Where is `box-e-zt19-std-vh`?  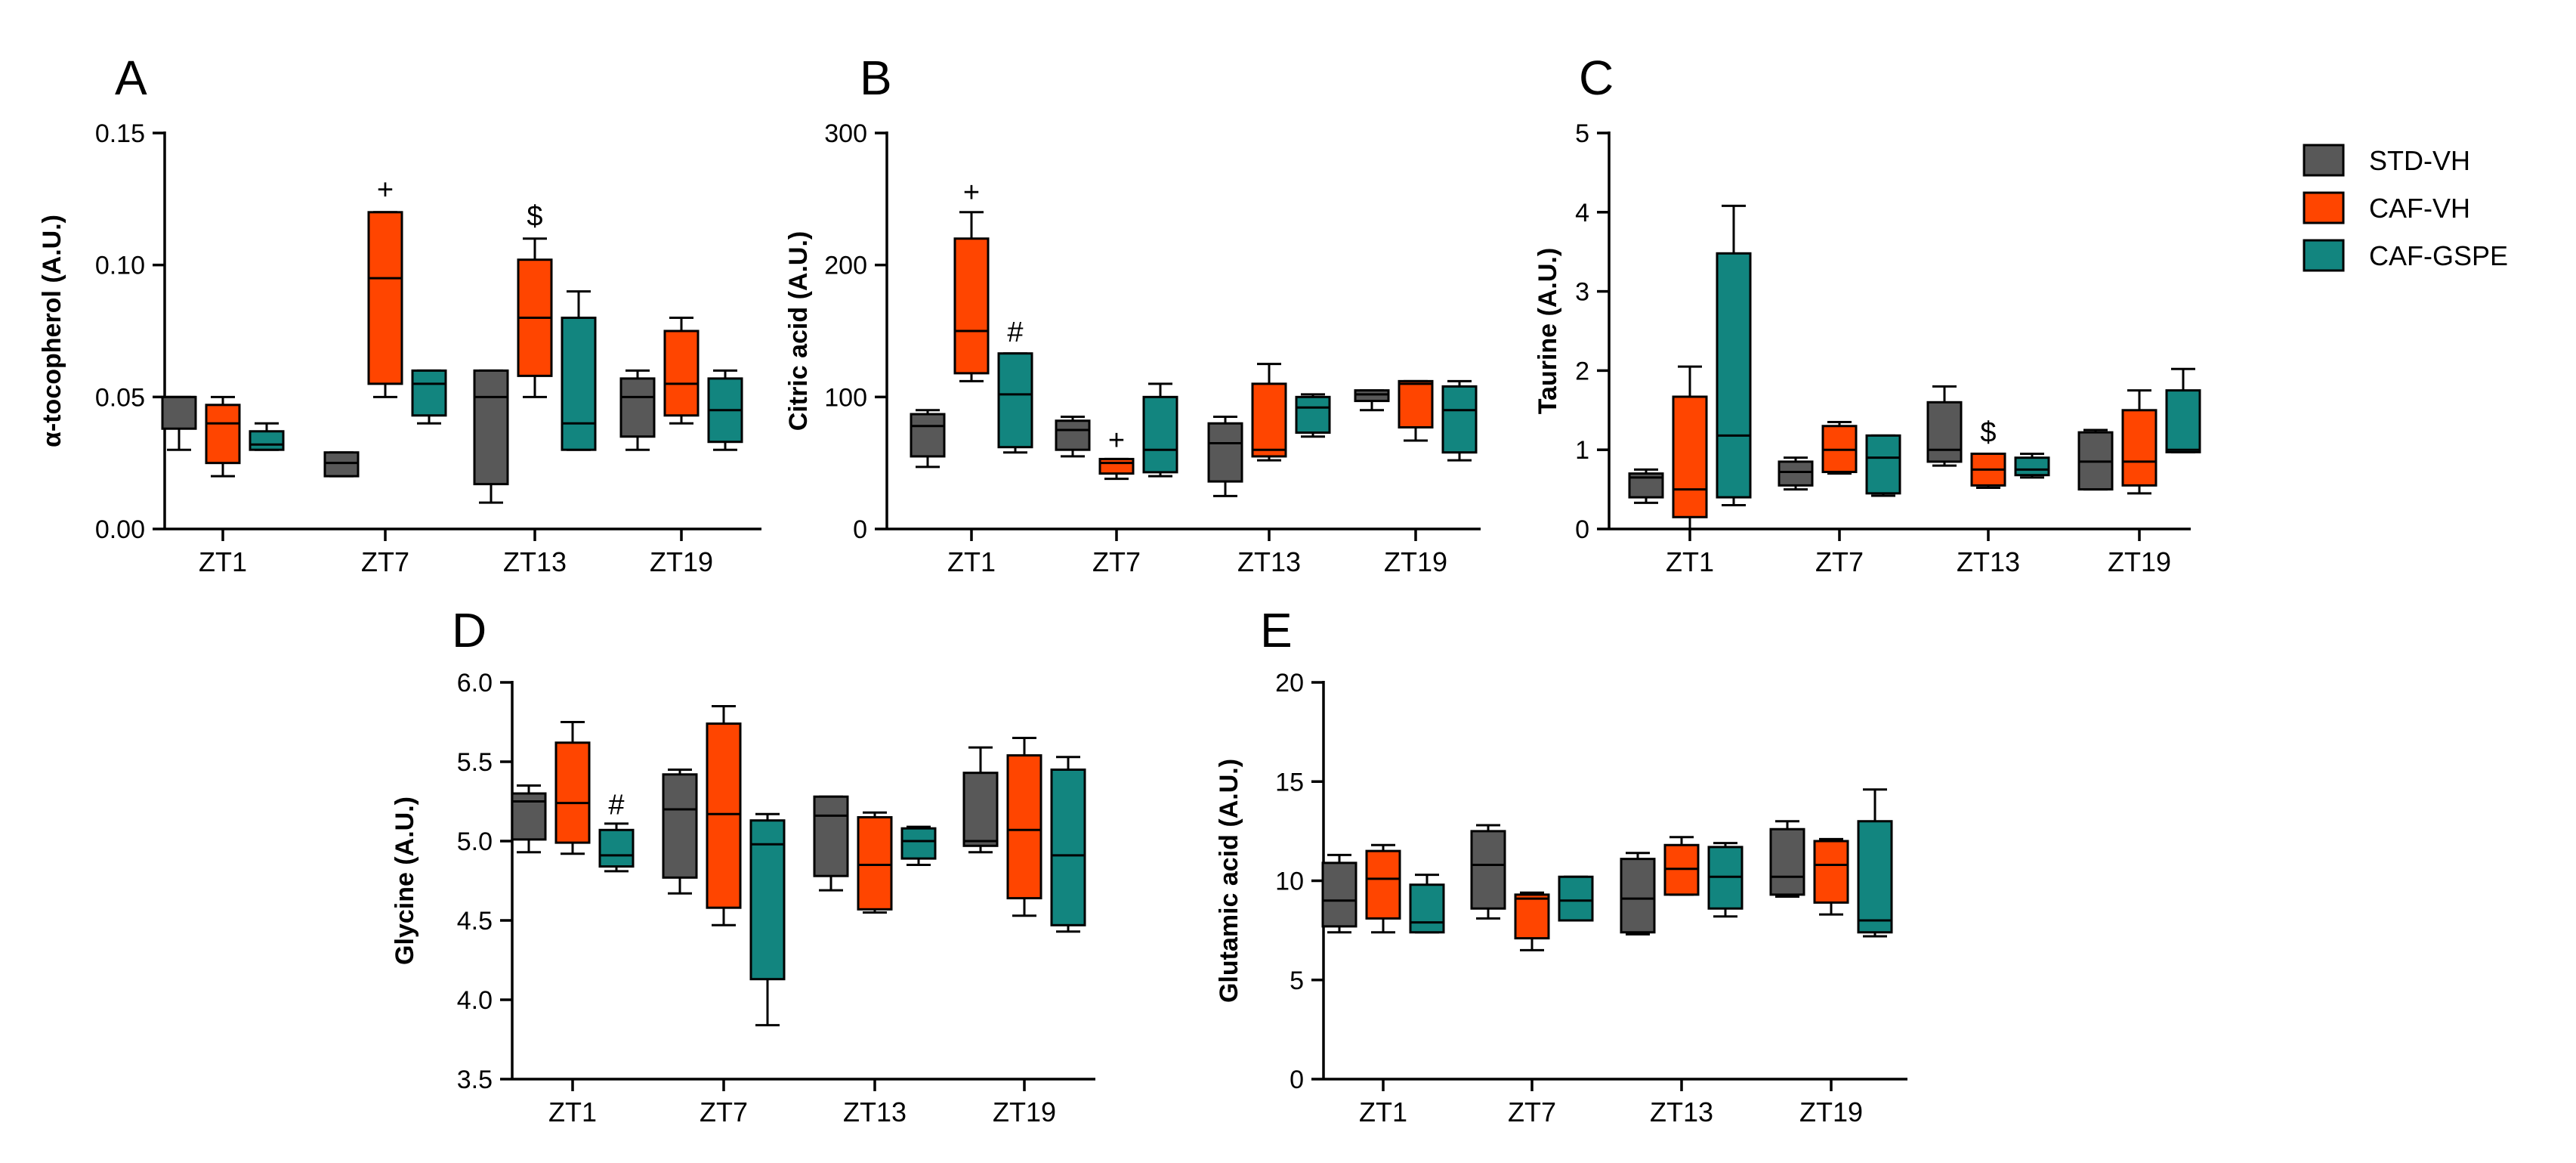 box-e-zt19-std-vh is located at coordinates (1787, 859).